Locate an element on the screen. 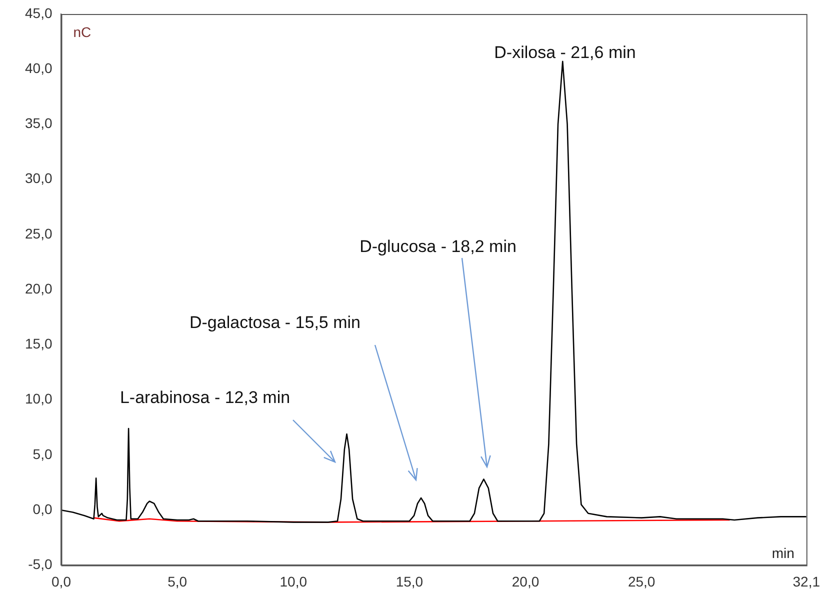  x-tick-label: 25,0 is located at coordinates (642, 581).